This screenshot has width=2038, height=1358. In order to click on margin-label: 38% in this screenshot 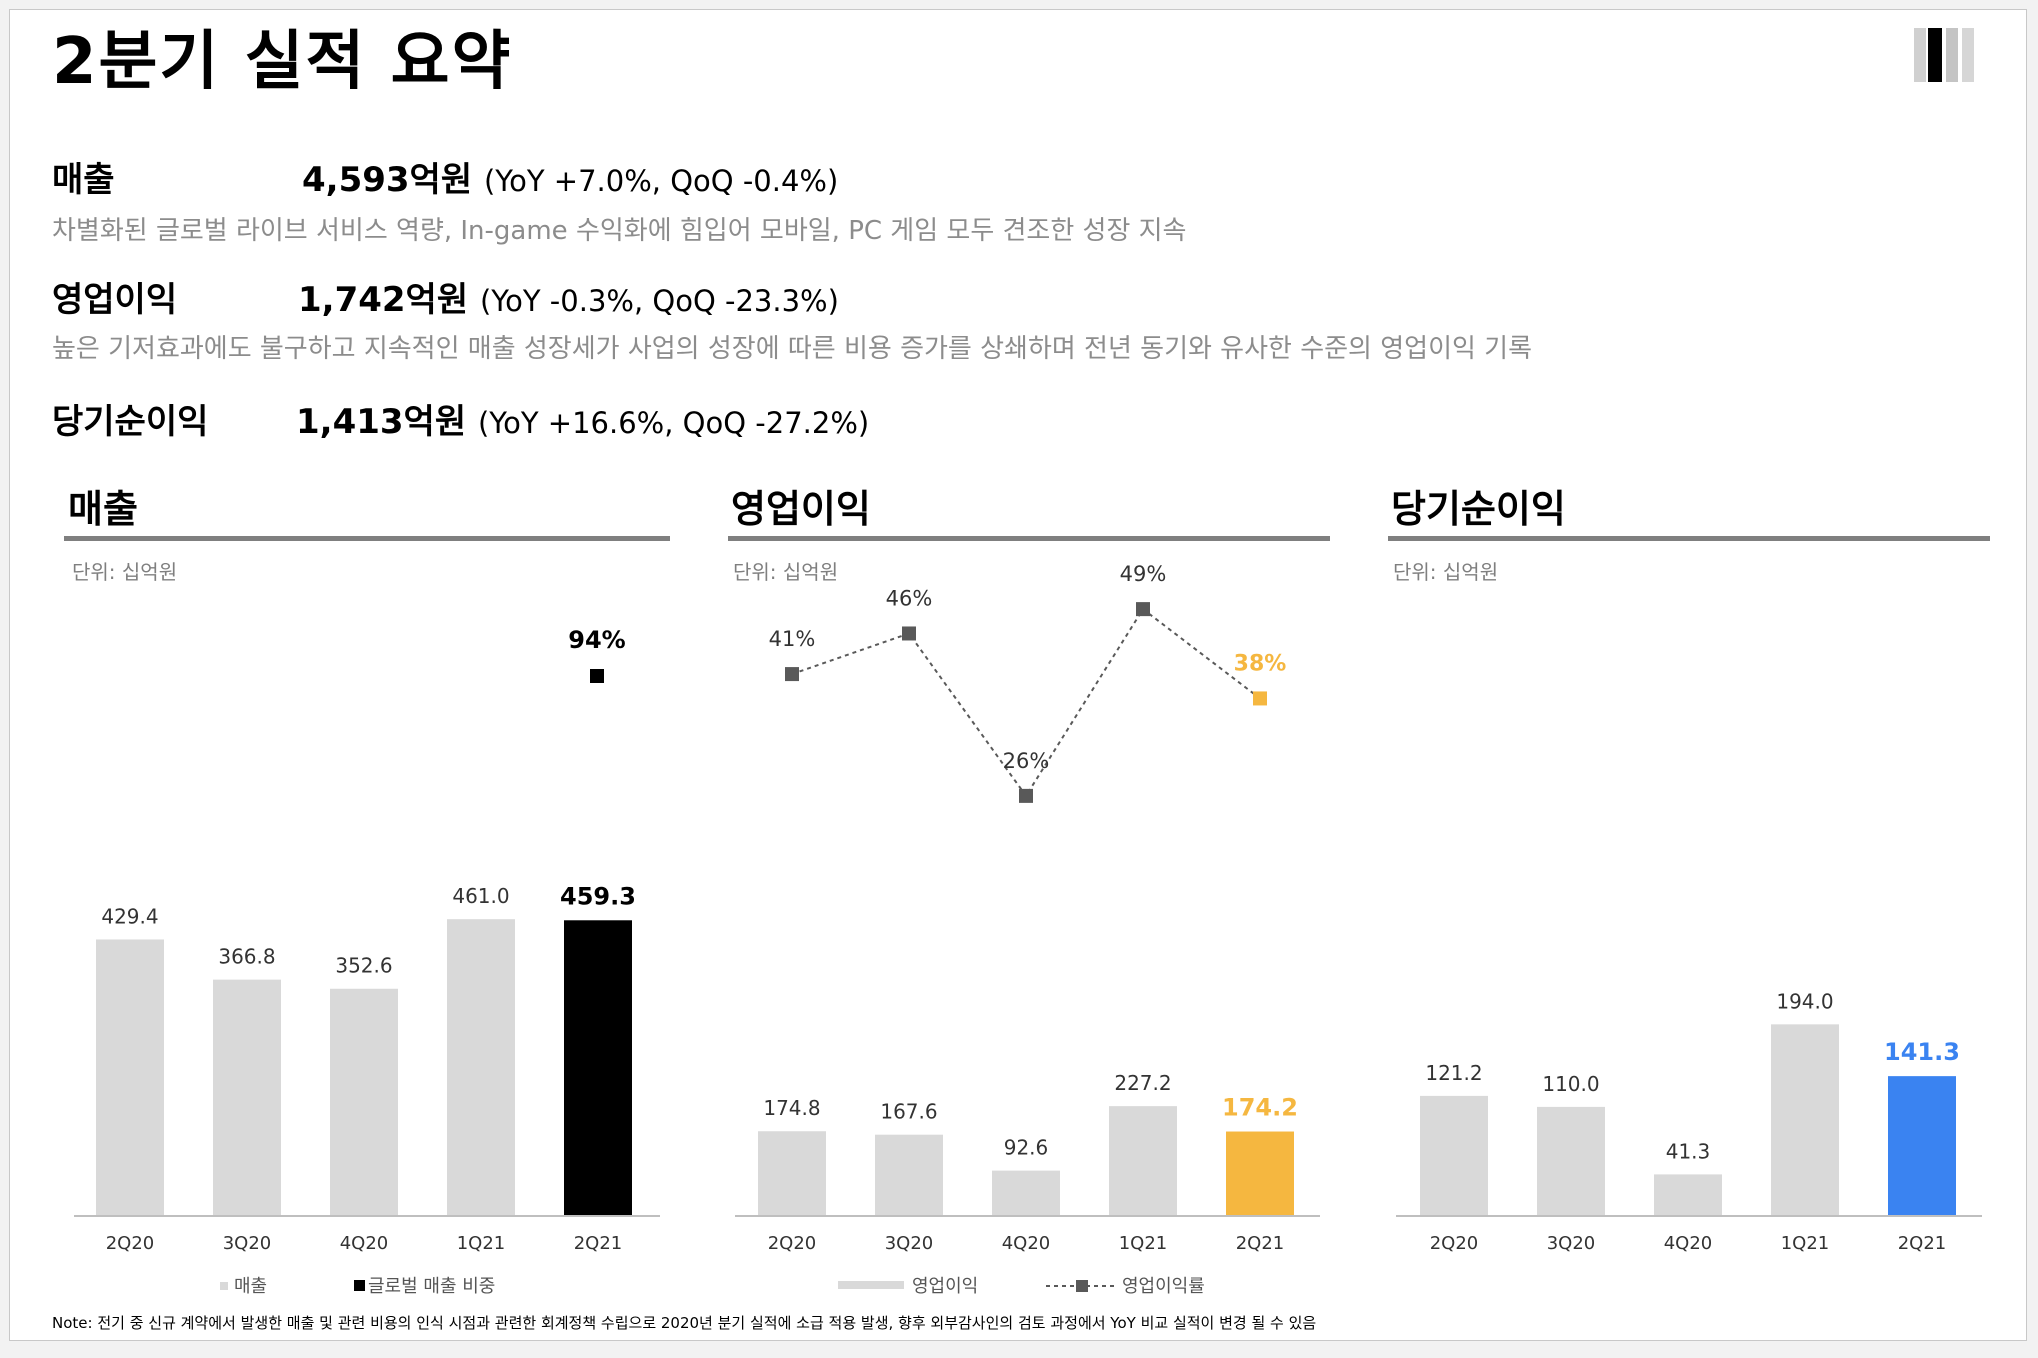, I will do `click(1260, 663)`.